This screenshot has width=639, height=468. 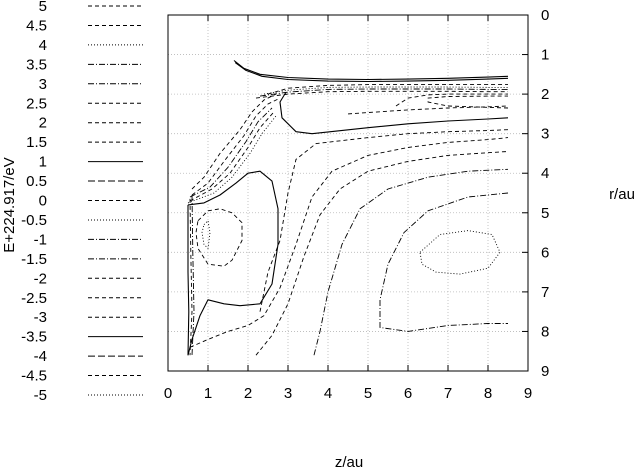 What do you see at coordinates (545, 252) in the screenshot?
I see `r-tick-label: 6` at bounding box center [545, 252].